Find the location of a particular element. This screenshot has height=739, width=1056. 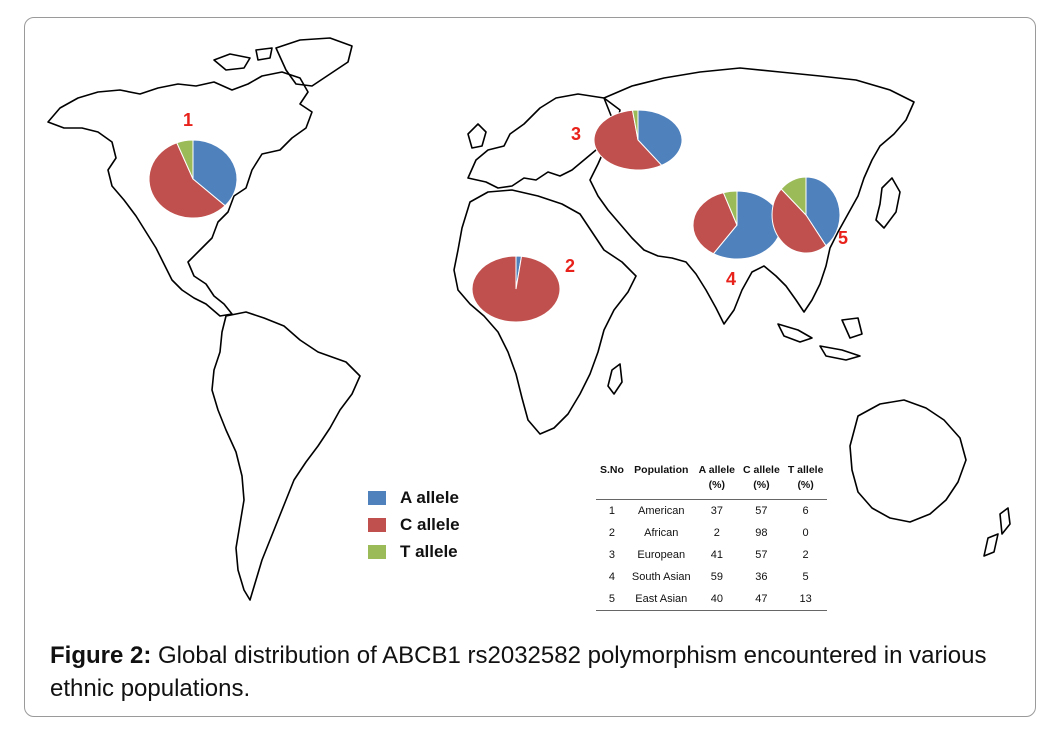

legend-item-a-allele: A allele is located at coordinates (414, 497).